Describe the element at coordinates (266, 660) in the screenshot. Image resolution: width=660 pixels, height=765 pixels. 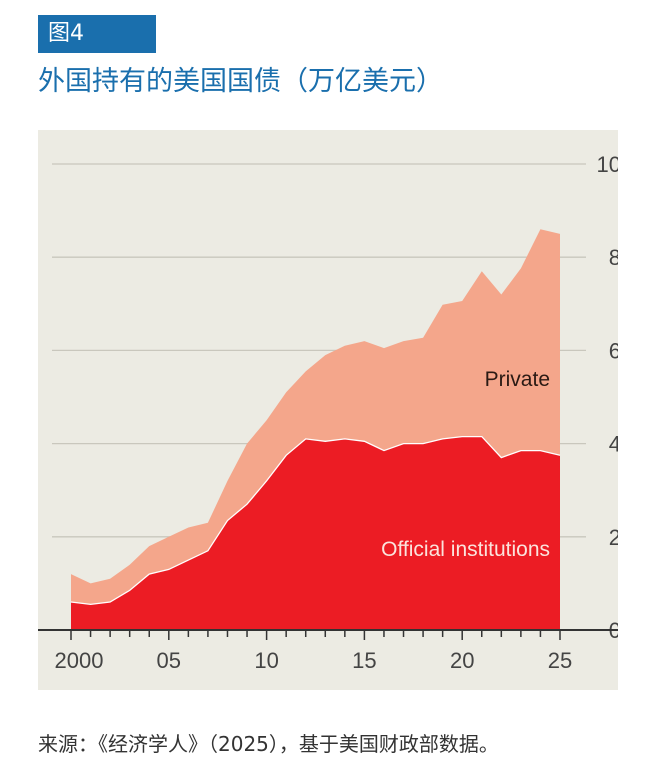
I see `x-tick-label: 10` at that location.